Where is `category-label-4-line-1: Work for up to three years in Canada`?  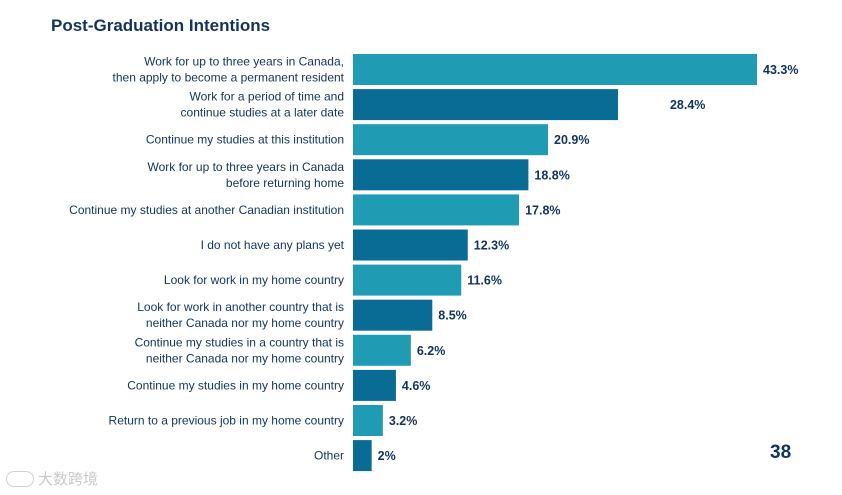
category-label-4-line-1: Work for up to three years in Canada is located at coordinates (245, 167).